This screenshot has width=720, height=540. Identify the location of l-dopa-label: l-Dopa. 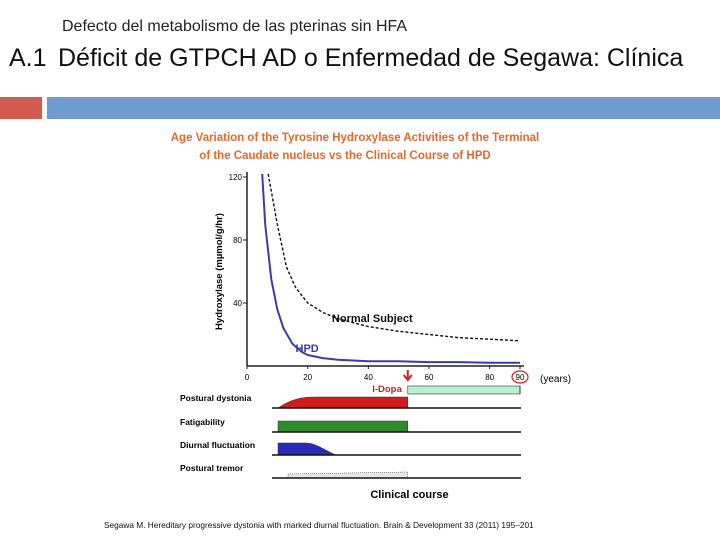
(387, 389).